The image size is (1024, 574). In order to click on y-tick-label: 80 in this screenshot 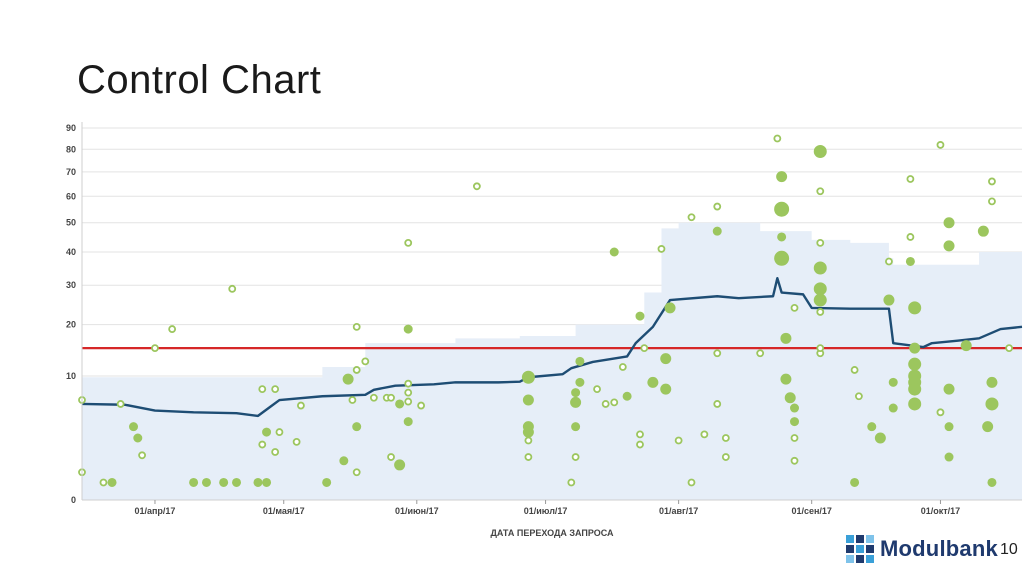, I will do `click(71, 149)`.